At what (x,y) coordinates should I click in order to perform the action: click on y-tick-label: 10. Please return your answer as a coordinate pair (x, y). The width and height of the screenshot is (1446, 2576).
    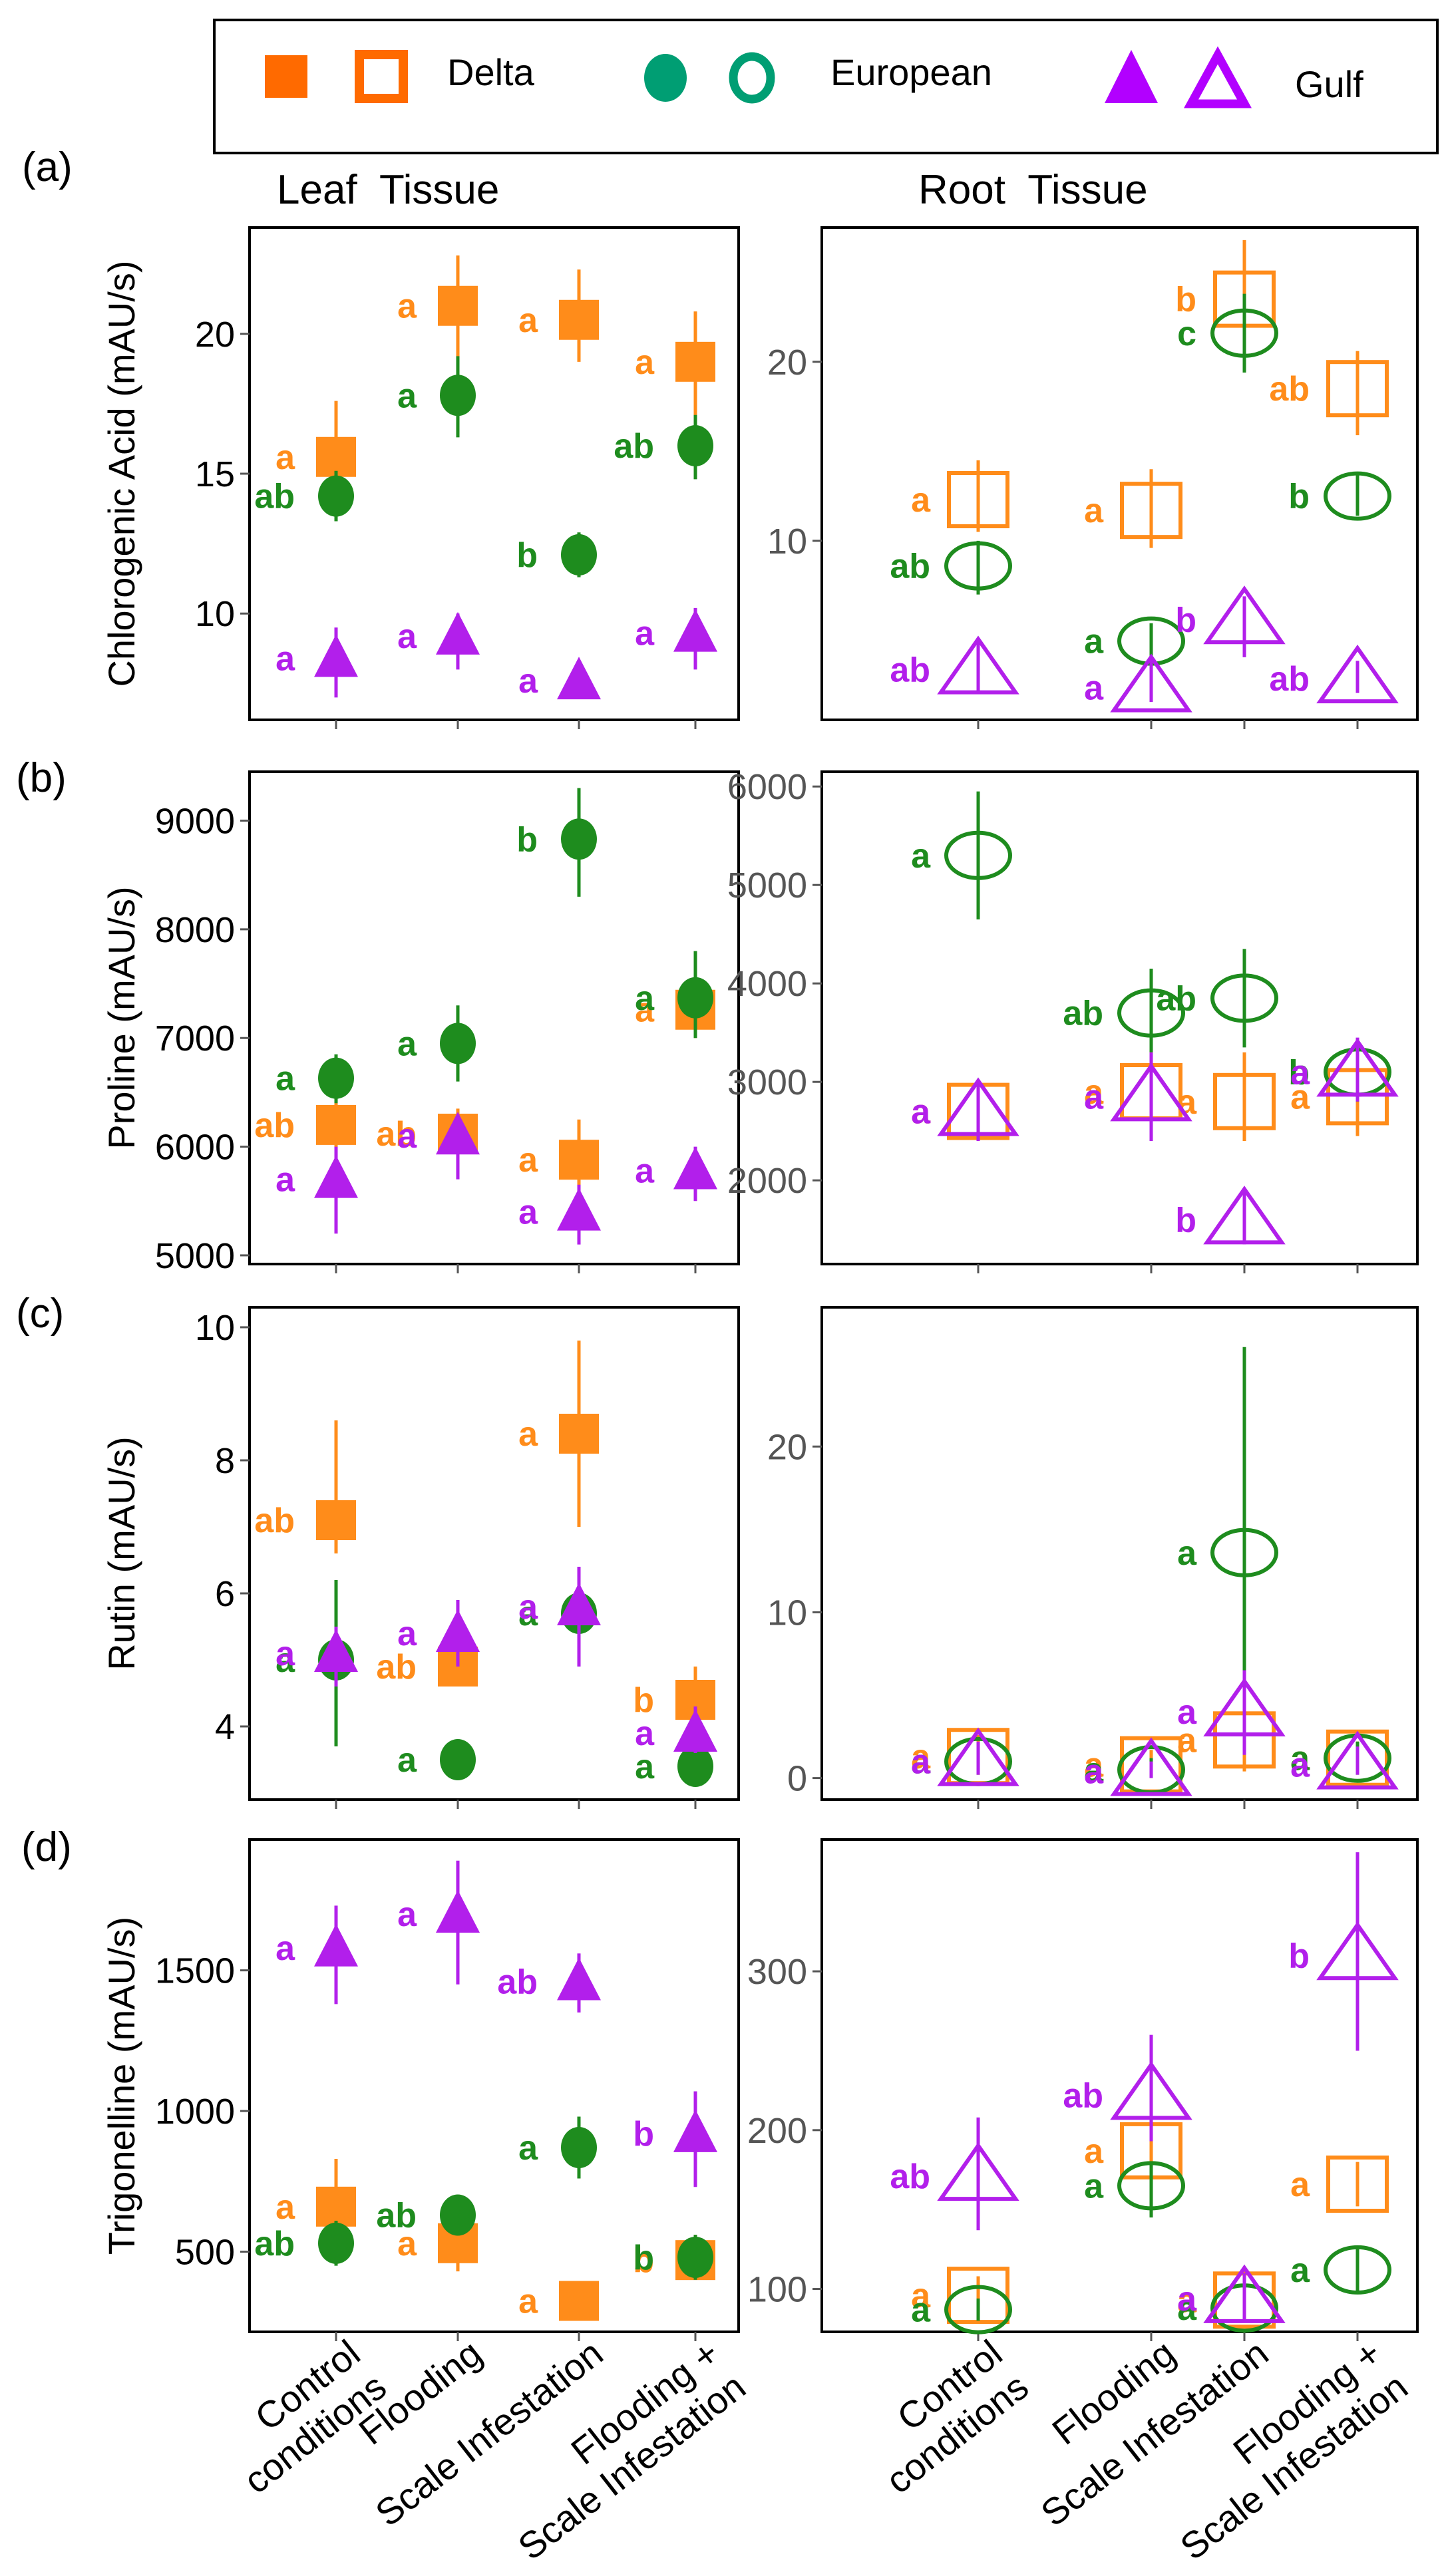
    Looking at the image, I should click on (215, 1328).